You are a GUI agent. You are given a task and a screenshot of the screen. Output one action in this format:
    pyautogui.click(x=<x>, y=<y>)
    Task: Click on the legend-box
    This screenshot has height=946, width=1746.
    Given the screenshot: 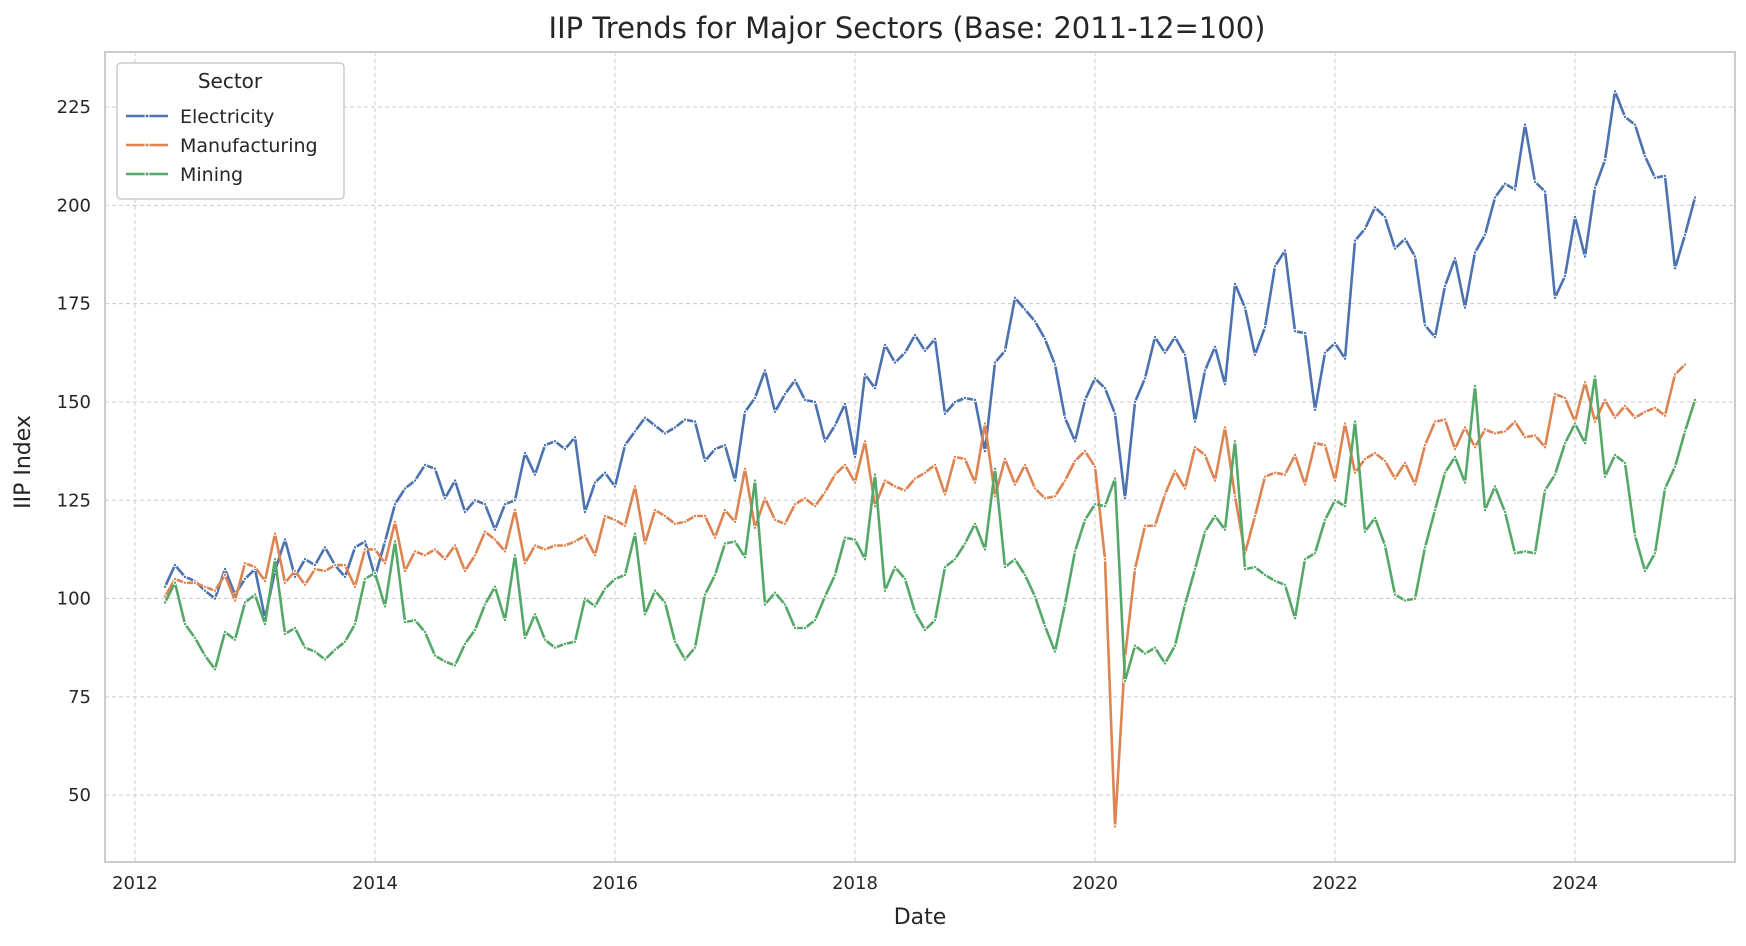 What is the action you would take?
    pyautogui.click(x=230, y=131)
    